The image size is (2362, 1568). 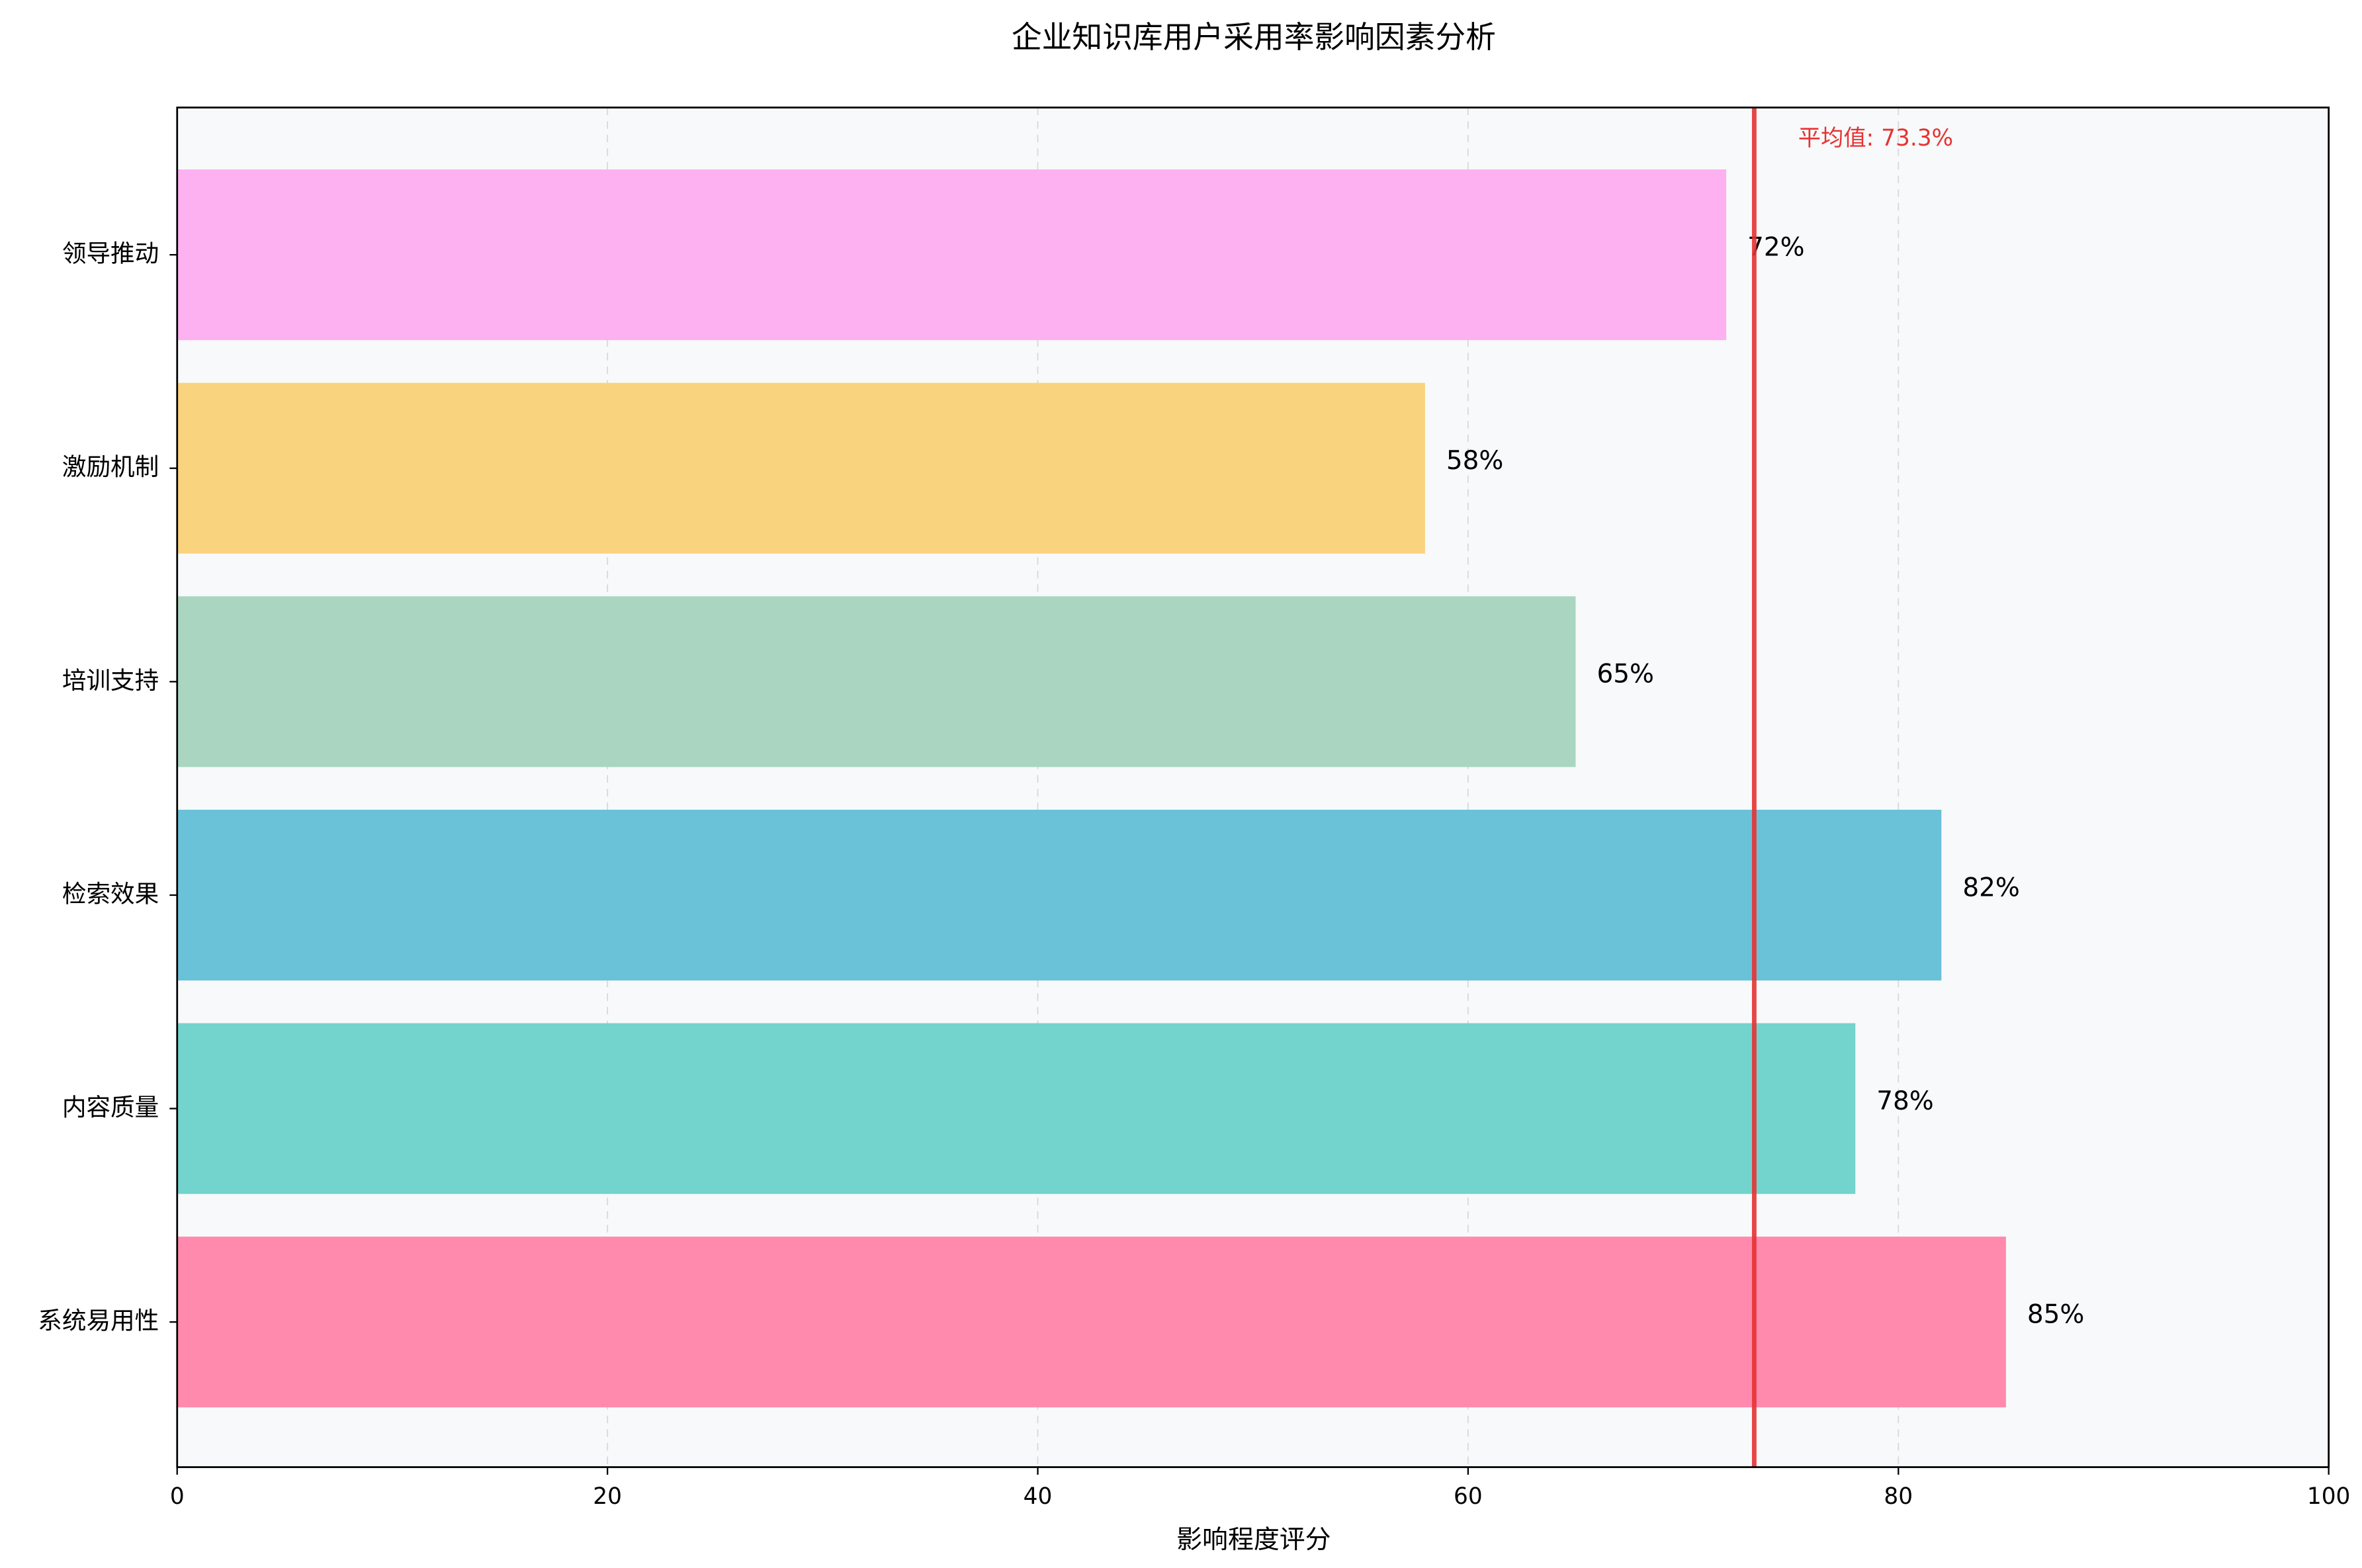 What do you see at coordinates (1898, 1497) in the screenshot?
I see `x-tick-label: 80` at bounding box center [1898, 1497].